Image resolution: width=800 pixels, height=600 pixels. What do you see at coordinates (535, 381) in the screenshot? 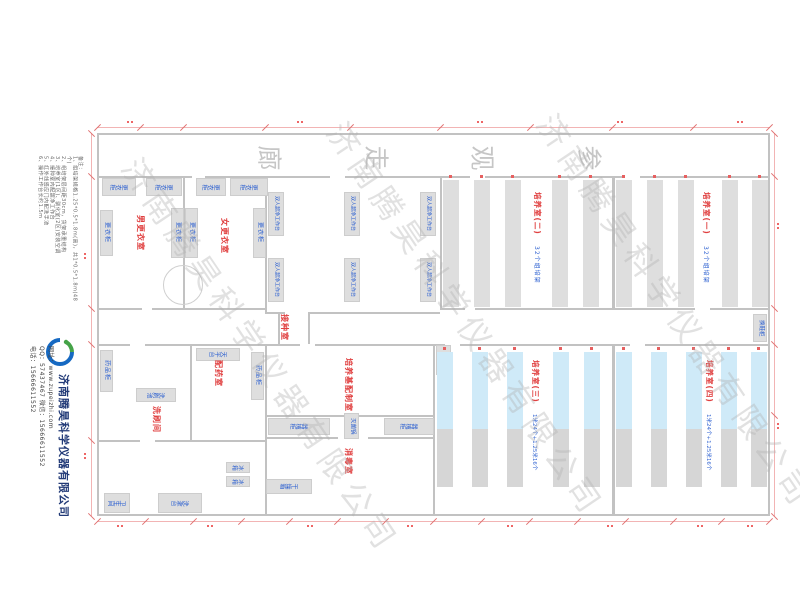
I see `culture3-name: 培养室(三)` at bounding box center [535, 381].